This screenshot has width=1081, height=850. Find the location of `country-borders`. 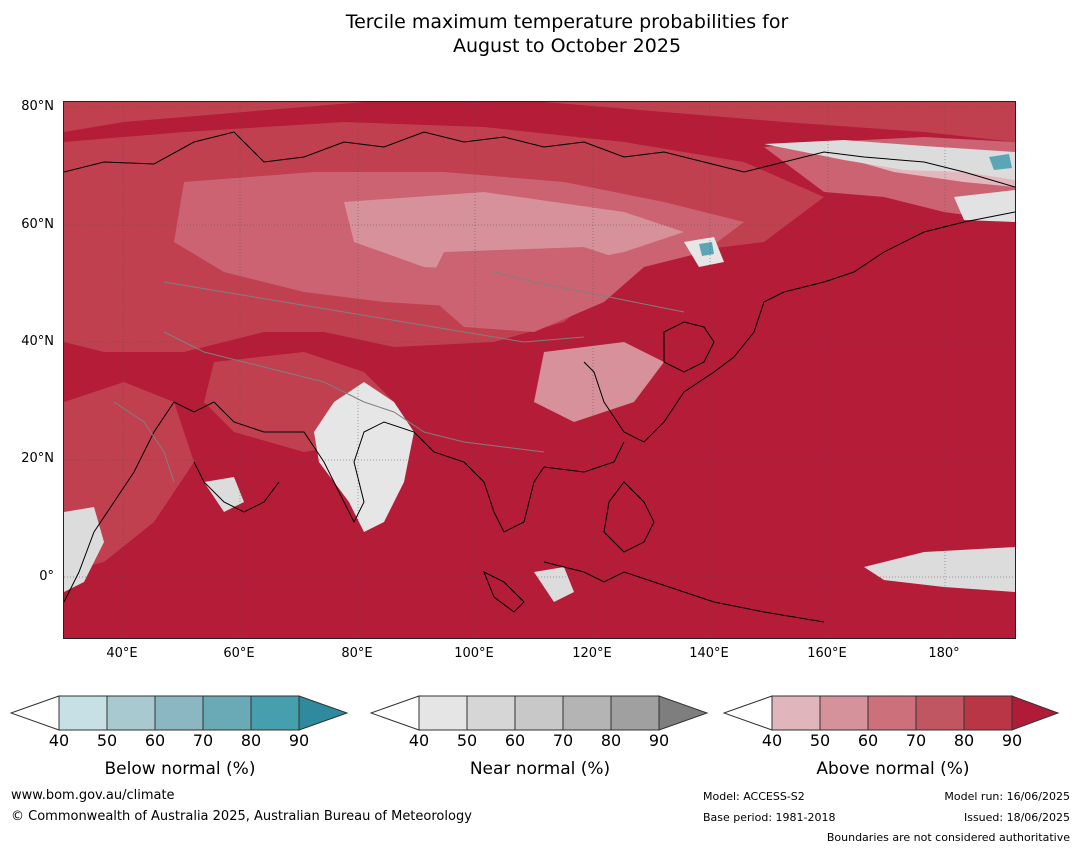

country-borders is located at coordinates (399, 377).